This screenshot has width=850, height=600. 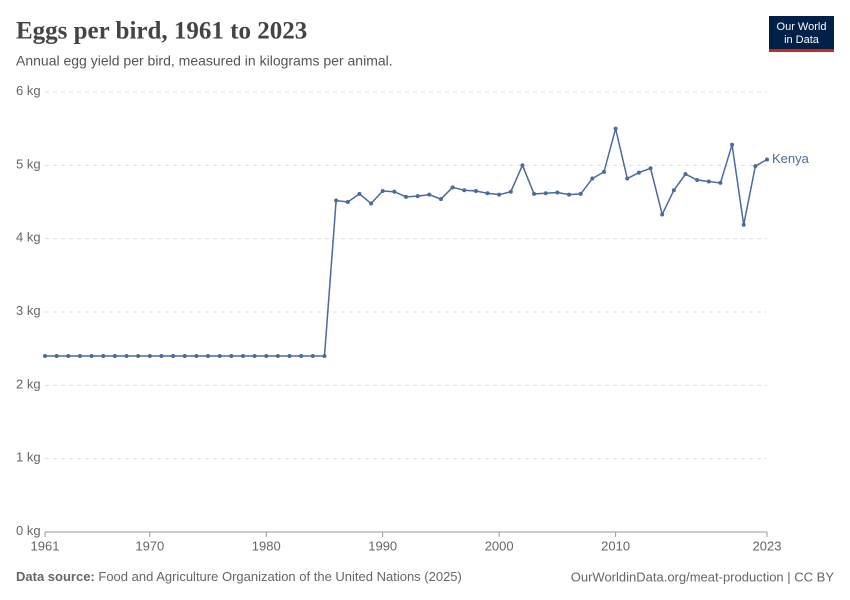 I want to click on y-tick-label: 1 kg, so click(x=28, y=457).